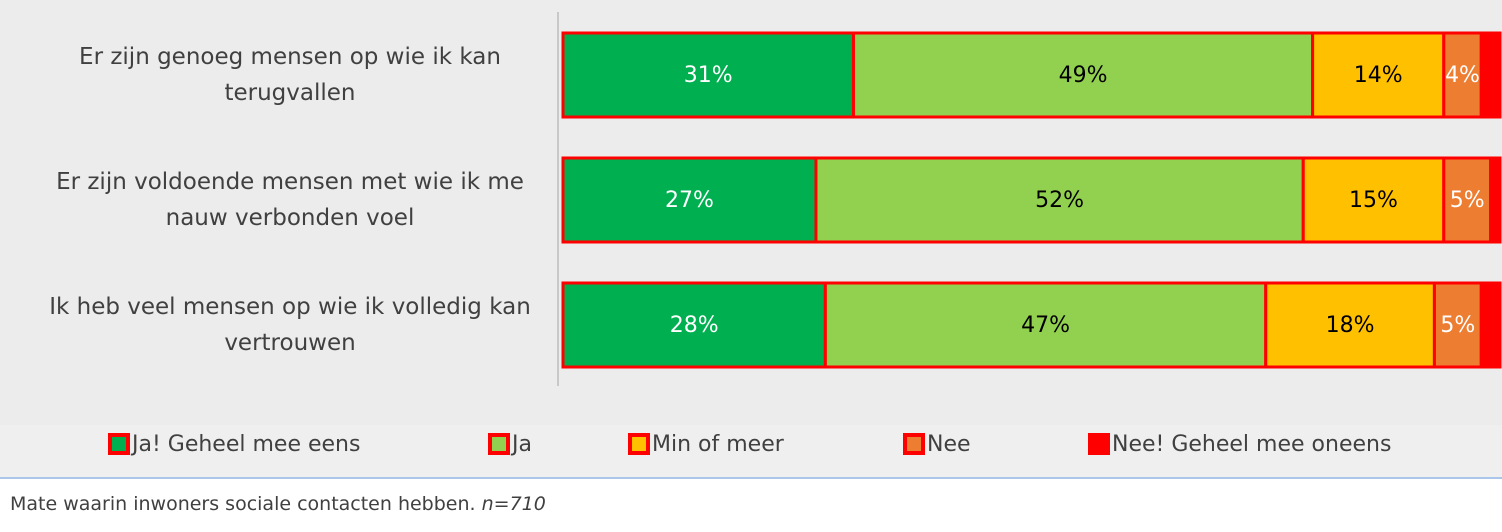  Describe the element at coordinates (521, 444) in the screenshot. I see `legend-label: Ja` at that location.